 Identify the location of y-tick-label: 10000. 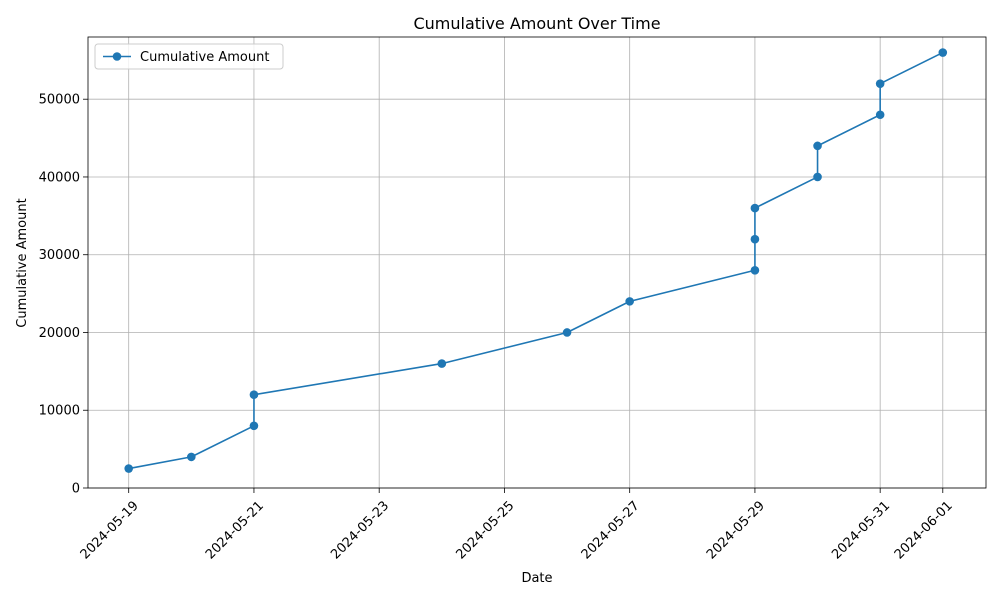
(59, 411).